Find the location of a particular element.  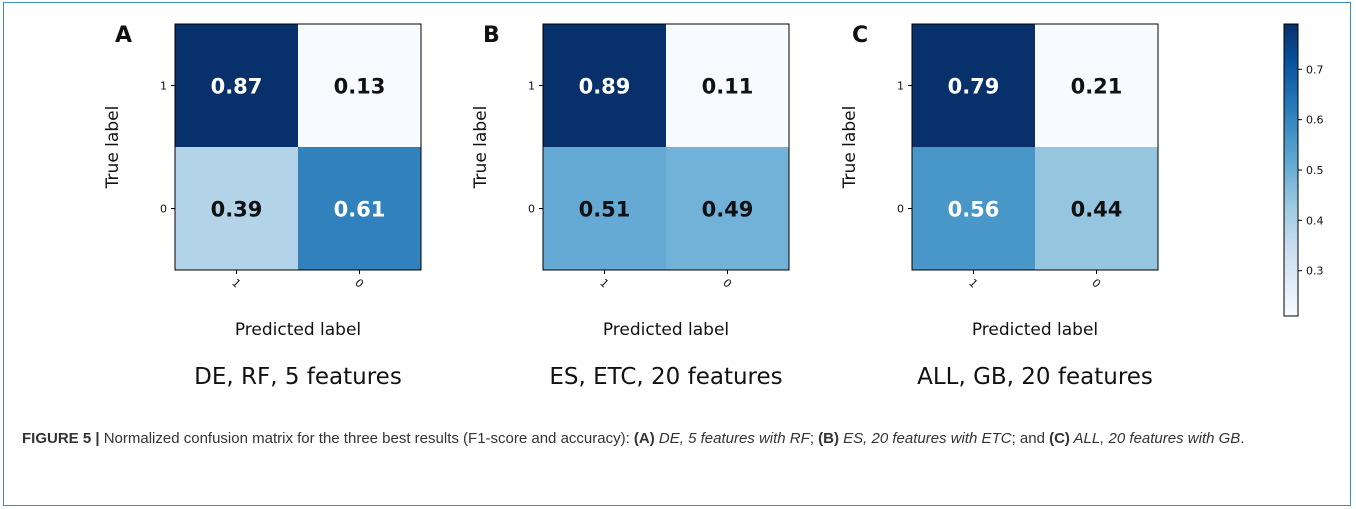

caption-b-label: (B) is located at coordinates (828, 438).